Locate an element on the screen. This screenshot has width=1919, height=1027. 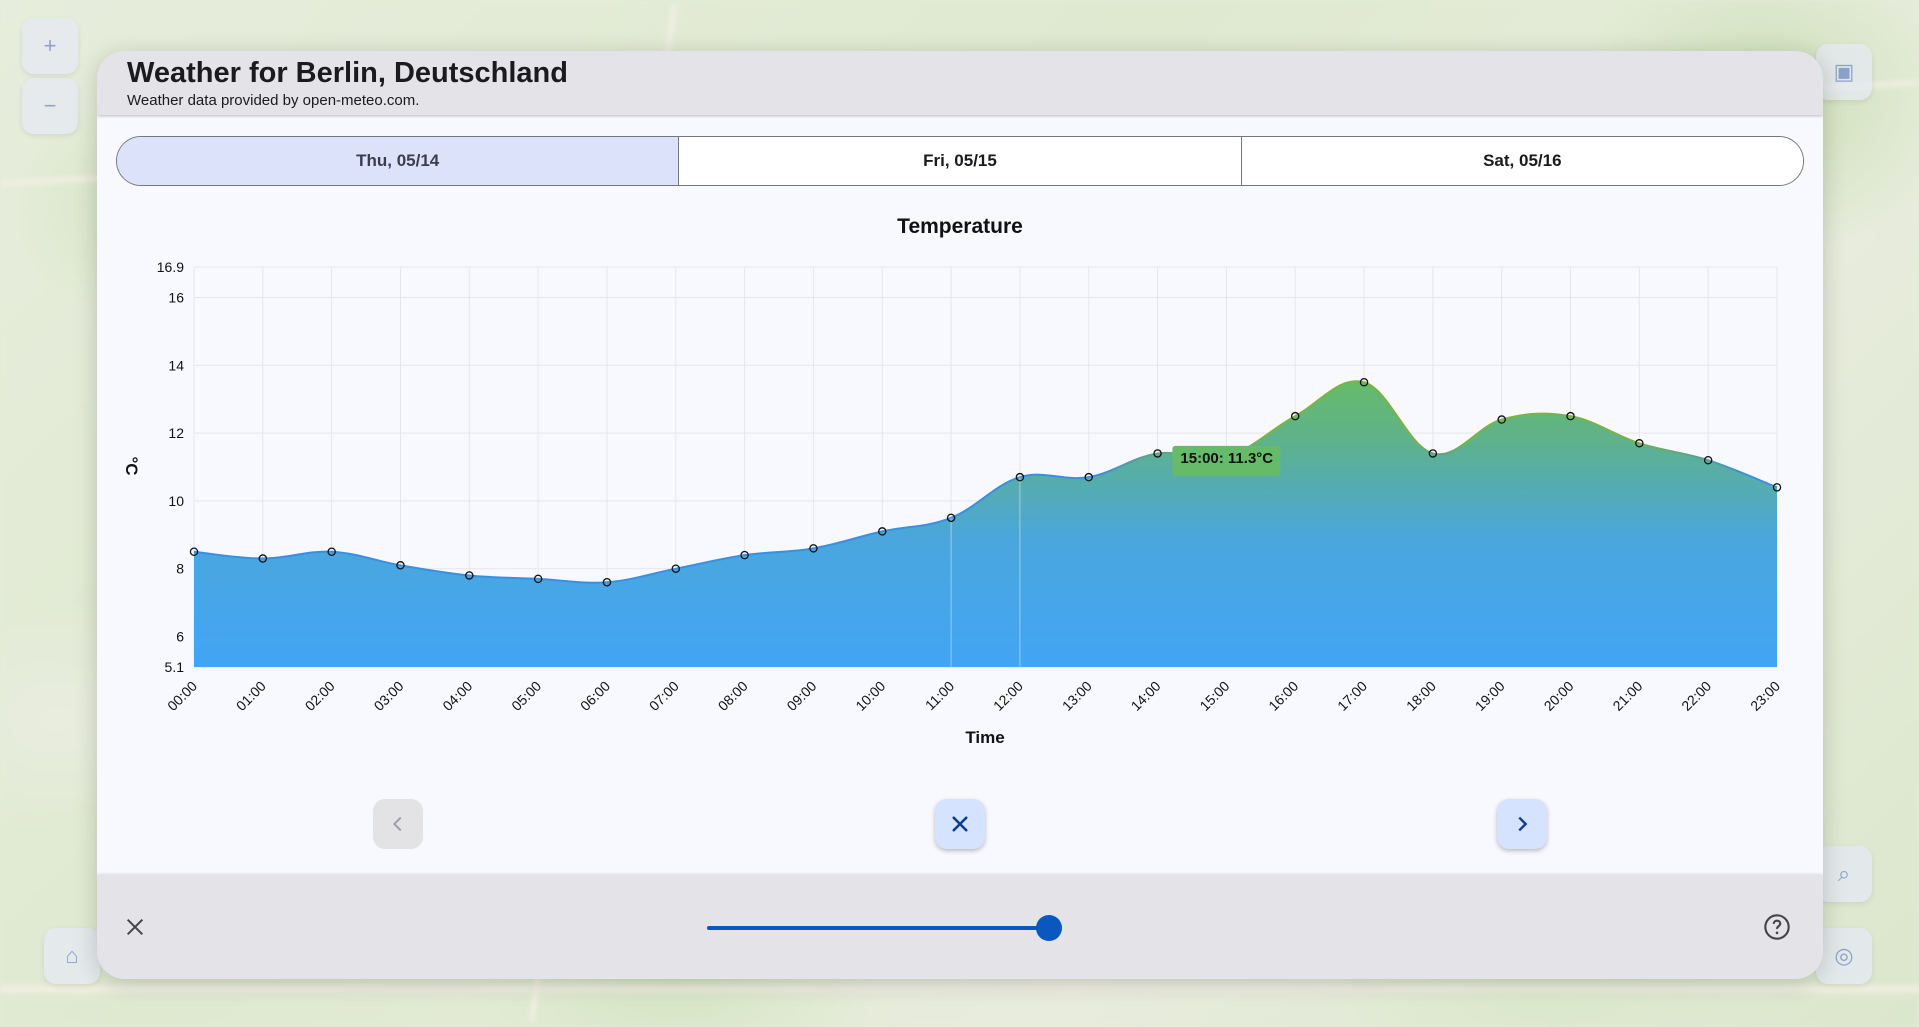
x-tick-label: 19:00 is located at coordinates (1490, 696).